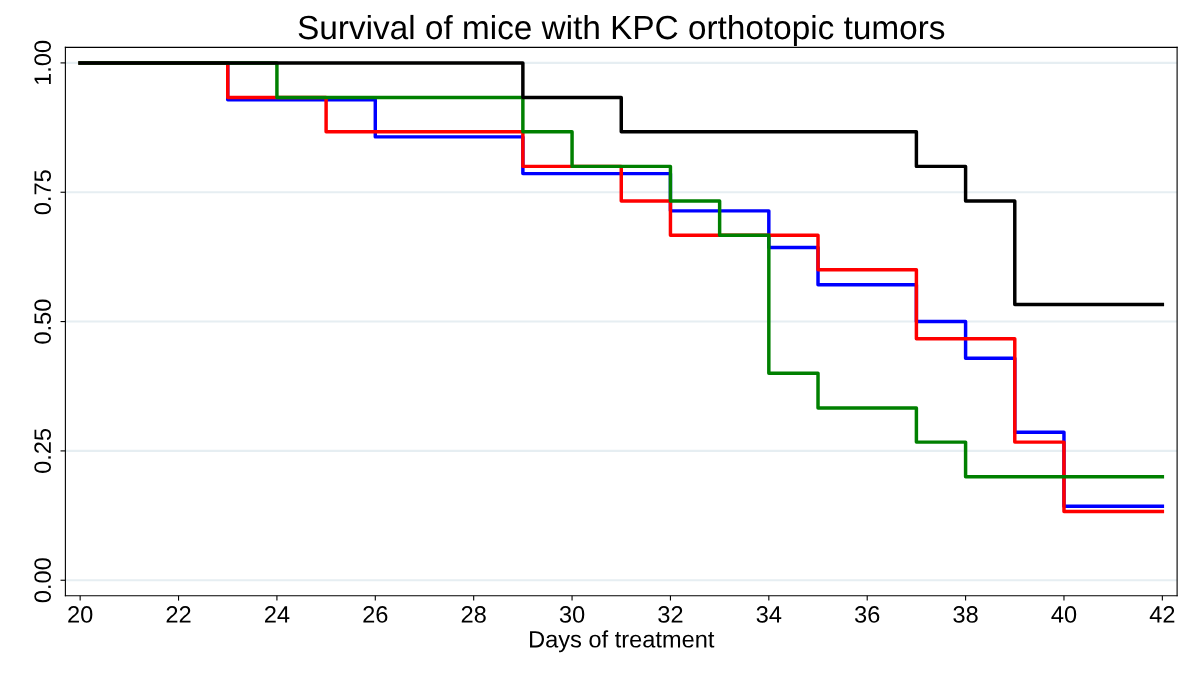 This screenshot has width=1189, height=677. I want to click on x-tick-label: 30, so click(572, 614).